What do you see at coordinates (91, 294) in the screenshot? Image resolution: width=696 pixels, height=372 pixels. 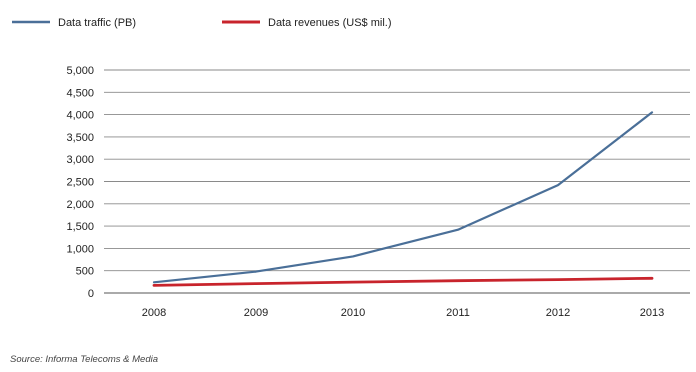 I see `y-tick-label: 0` at bounding box center [91, 294].